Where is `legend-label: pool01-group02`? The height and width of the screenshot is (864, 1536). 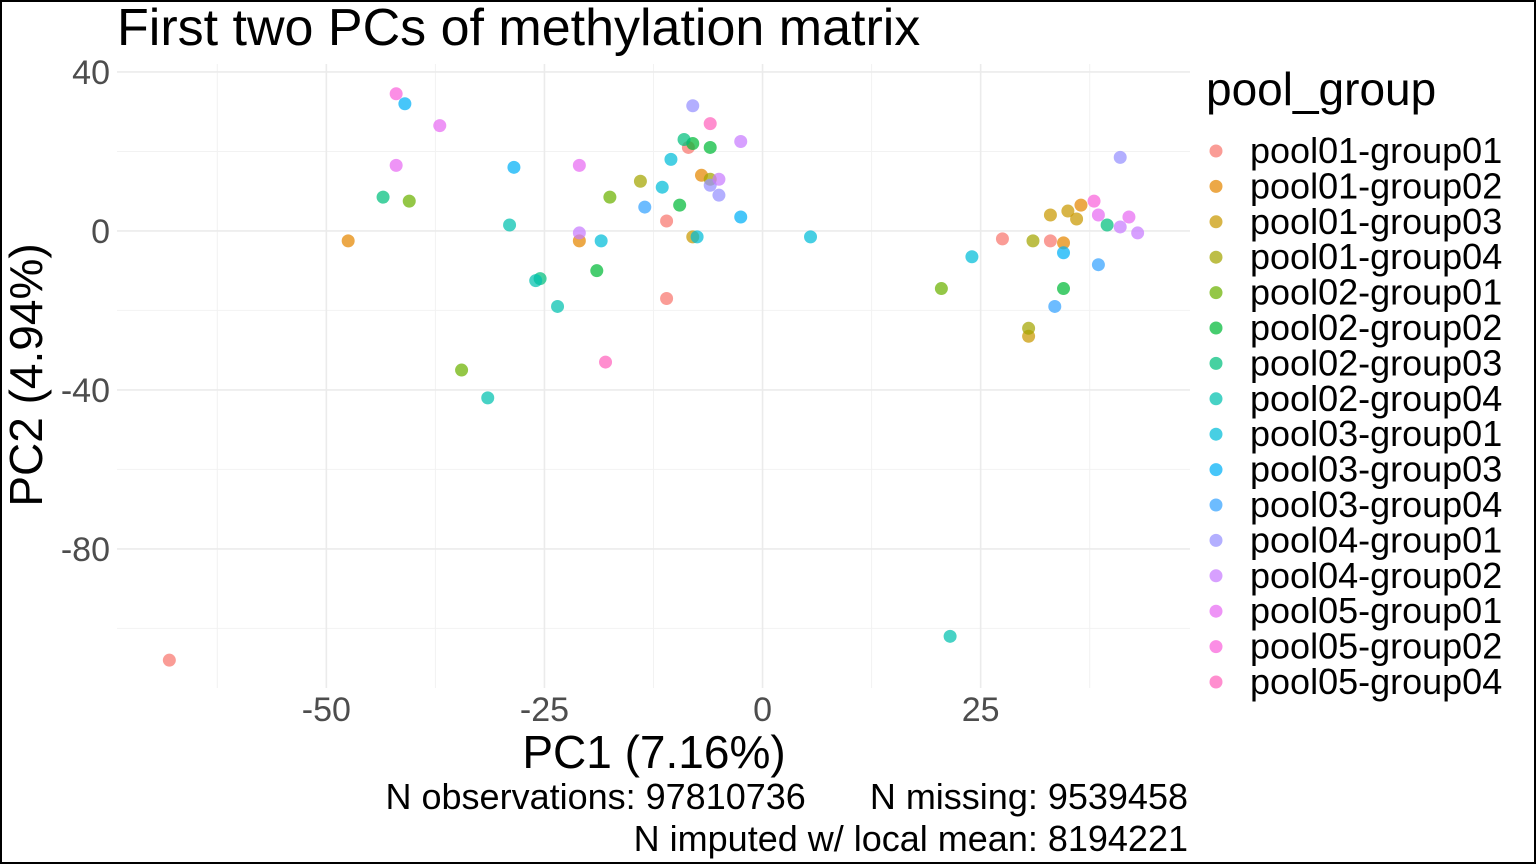
legend-label: pool01-group02 is located at coordinates (1376, 185).